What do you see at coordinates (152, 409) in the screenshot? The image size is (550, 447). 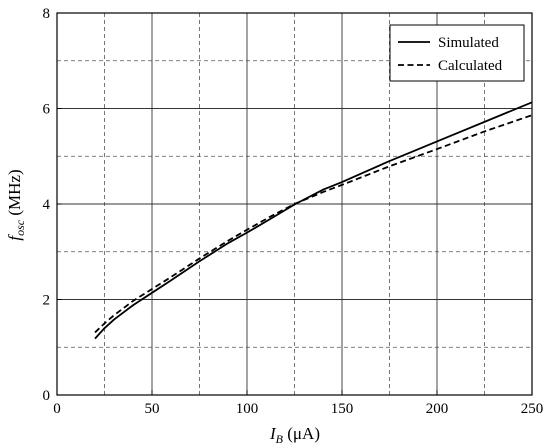 I see `x-tick-label: 50` at bounding box center [152, 409].